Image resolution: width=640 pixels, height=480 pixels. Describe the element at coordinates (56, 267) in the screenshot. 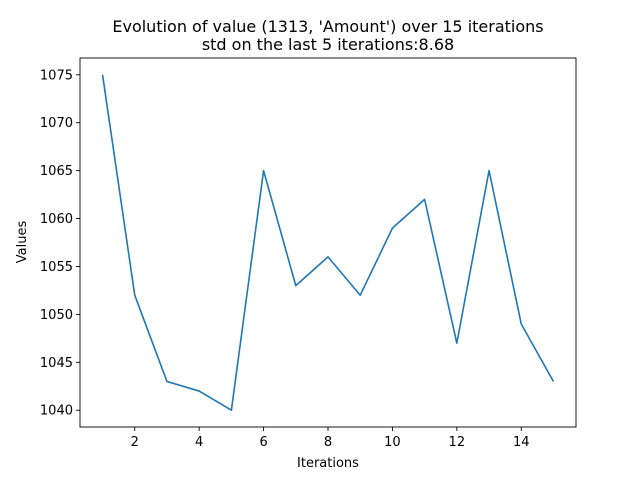

I see `y-tick-label: 1055` at that location.